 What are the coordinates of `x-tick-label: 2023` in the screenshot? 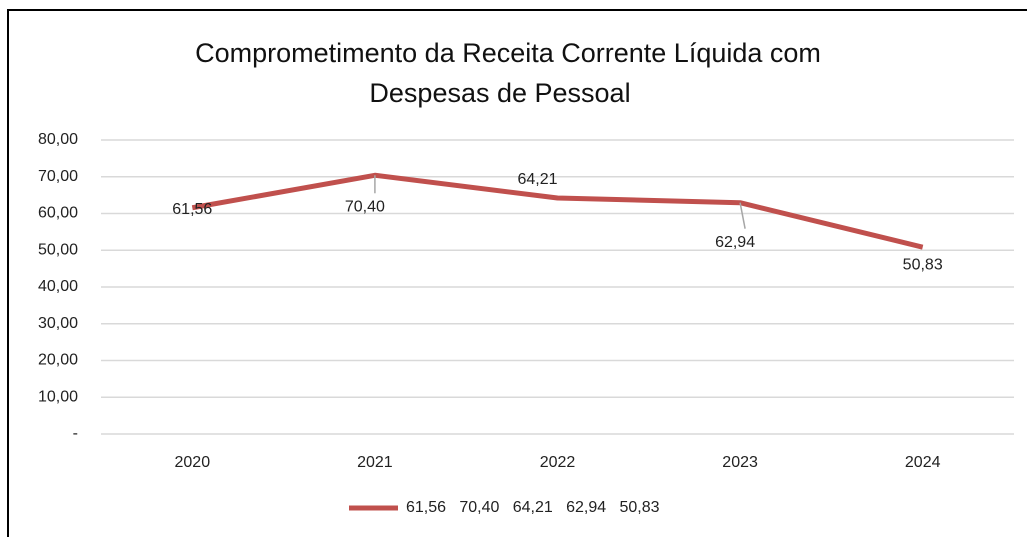 It's located at (740, 462).